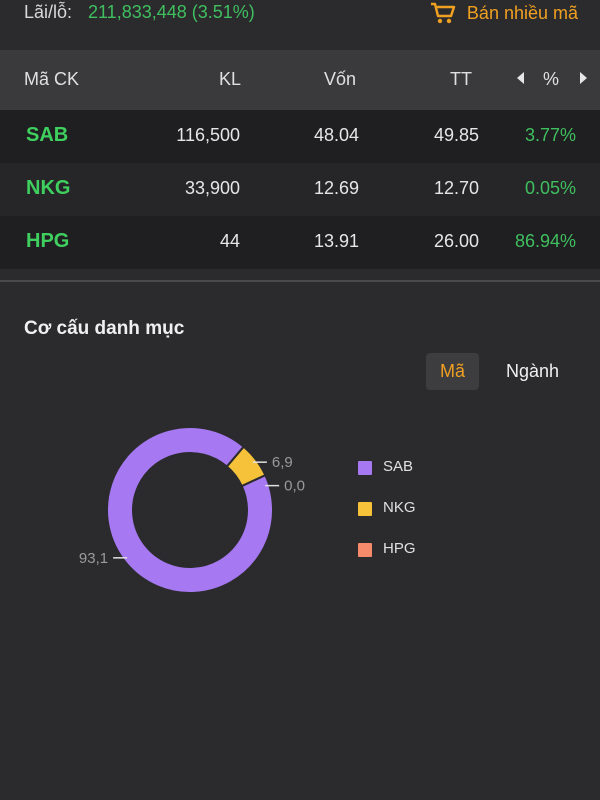 This screenshot has width=600, height=800. I want to click on slice-label-sab: 93,1, so click(93, 558).